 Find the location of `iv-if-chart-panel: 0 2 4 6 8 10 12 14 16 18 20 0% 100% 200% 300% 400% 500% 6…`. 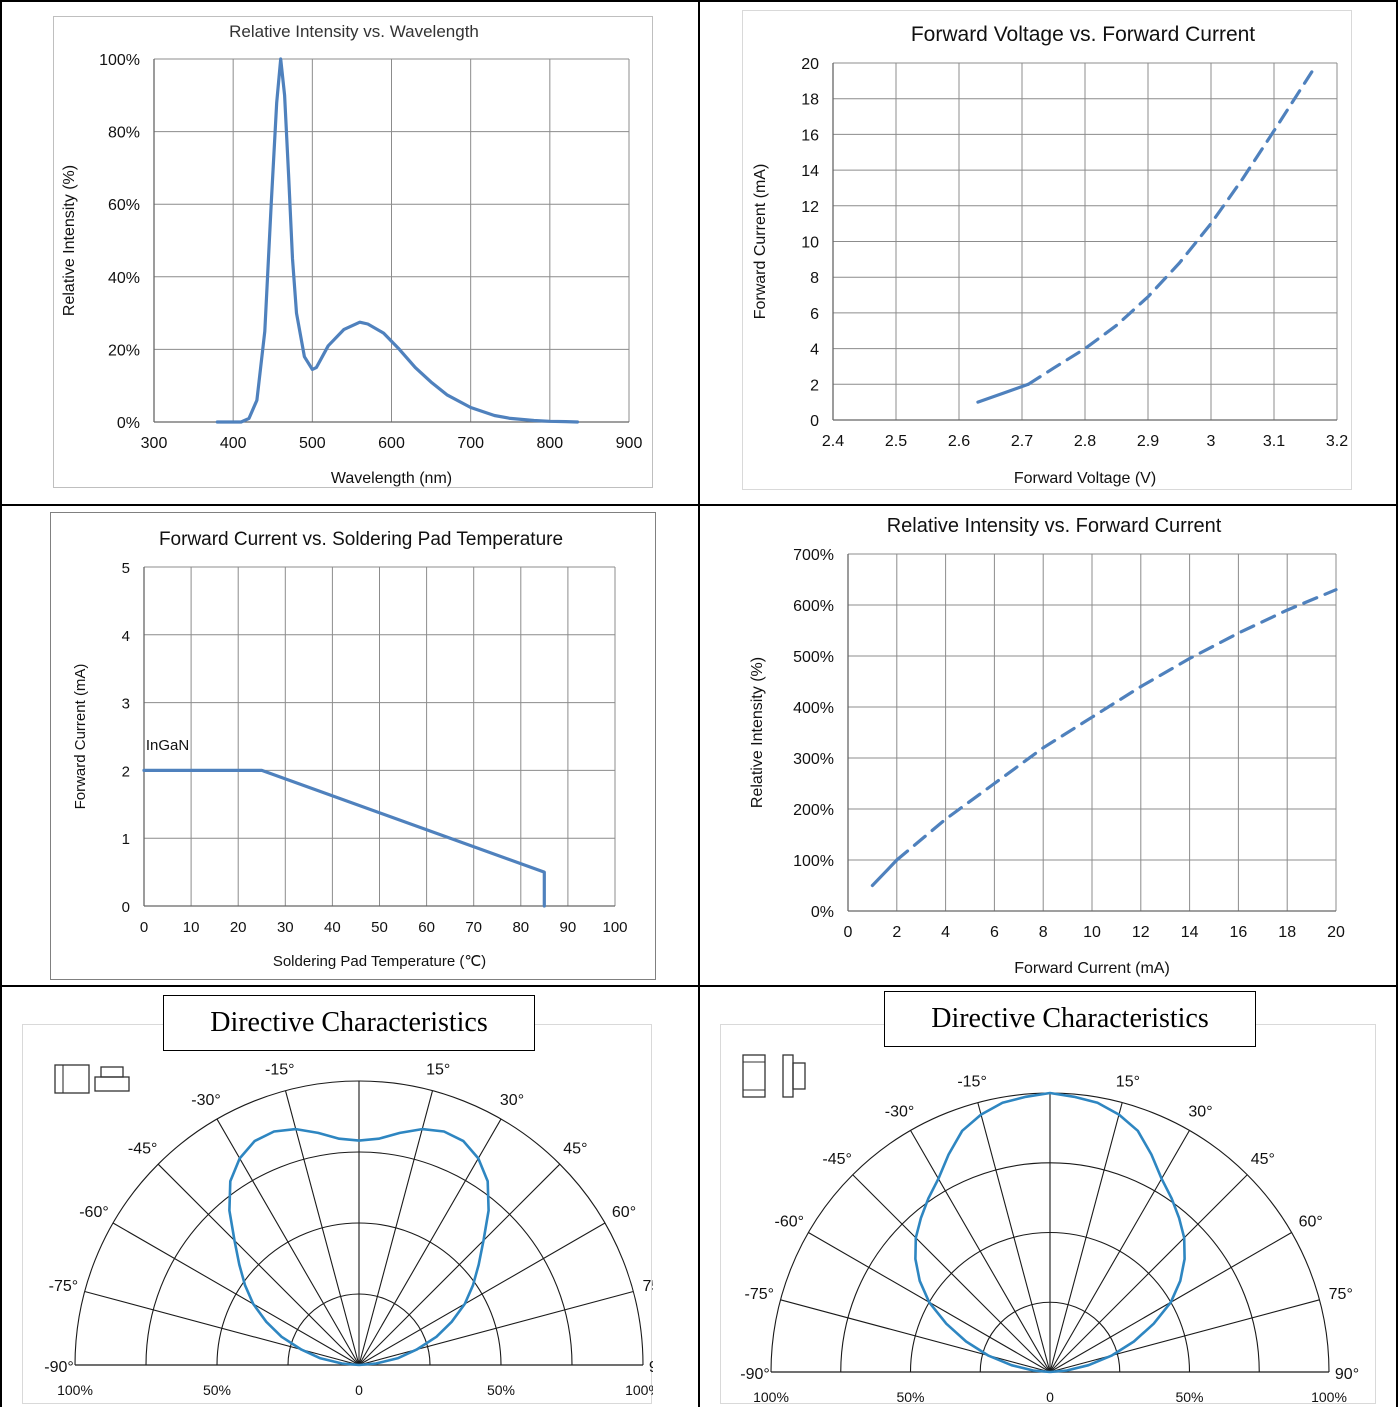

iv-if-chart-panel: 0 2 4 6 8 10 12 14 16 18 20 0% 100% 200% 300% 400% 500% 6… is located at coordinates (1048, 744).